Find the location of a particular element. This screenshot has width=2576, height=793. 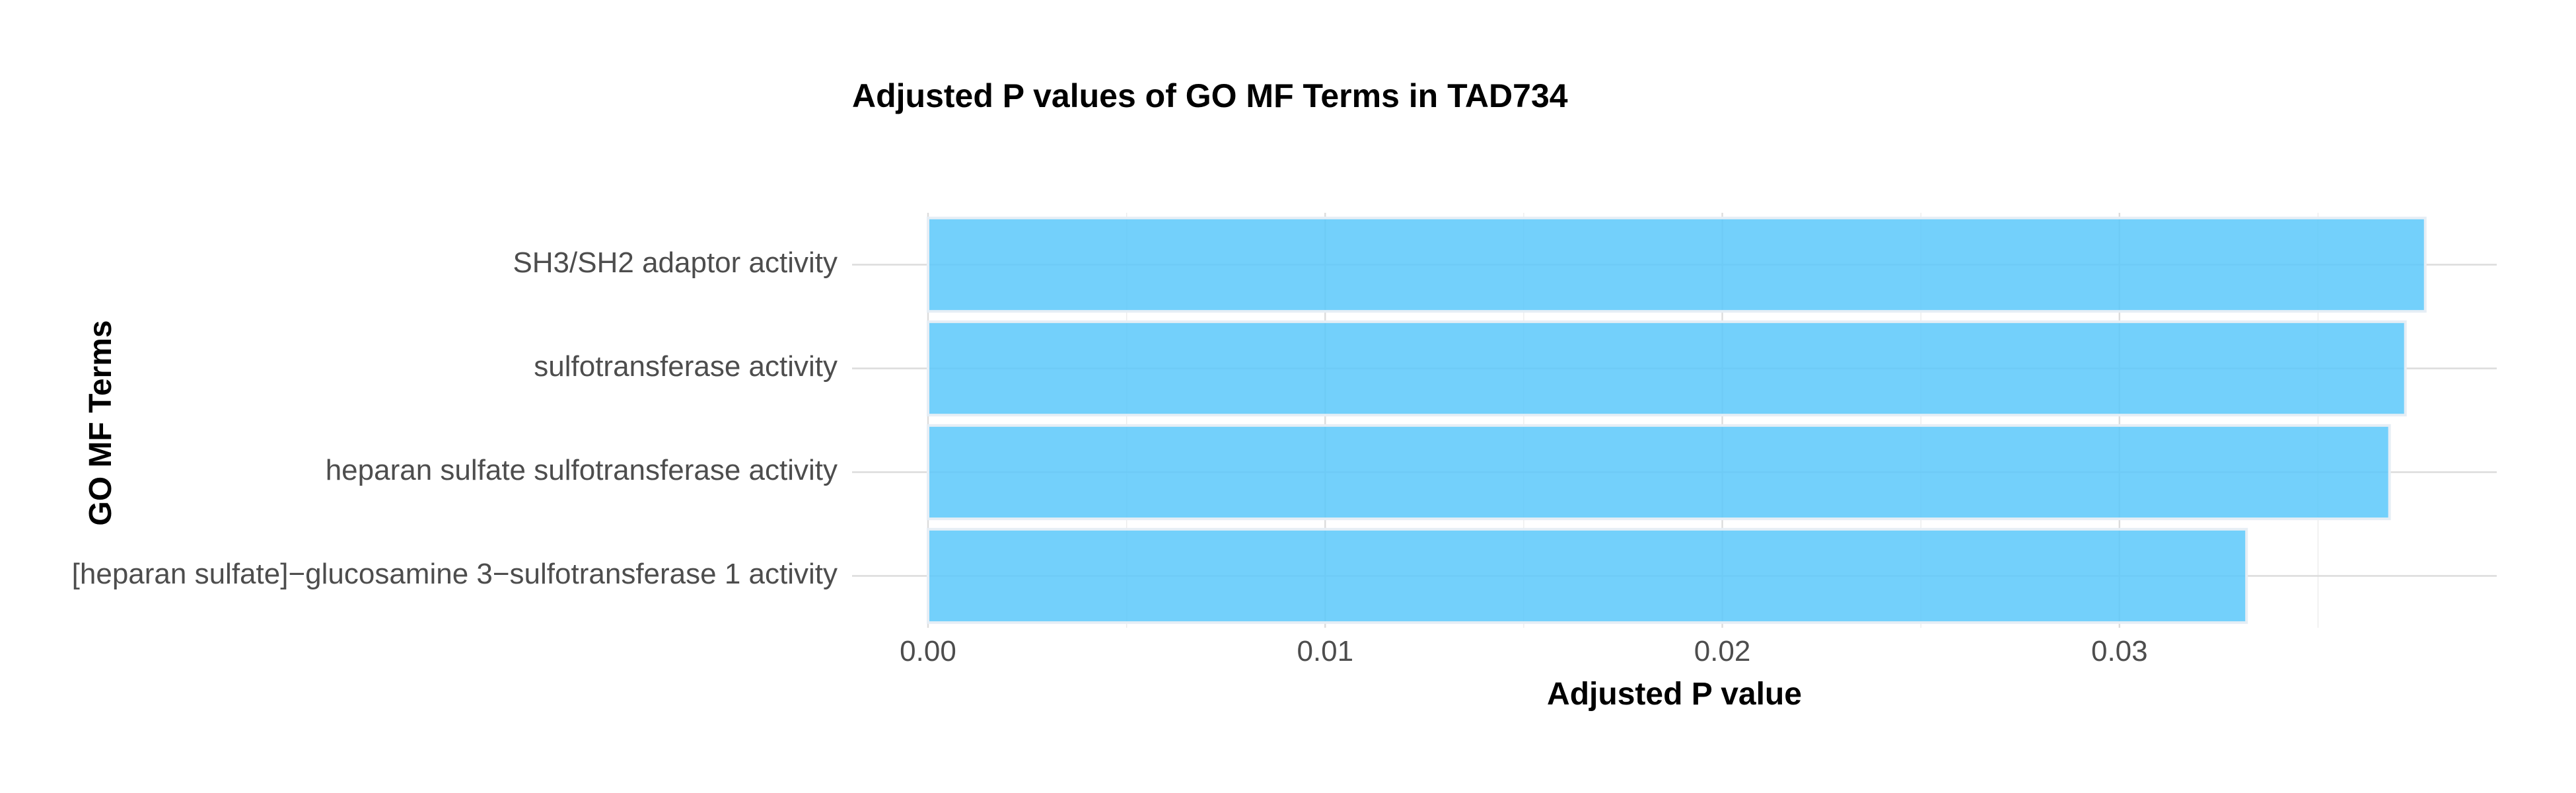

x-tick-label: 0.00 is located at coordinates (928, 651).